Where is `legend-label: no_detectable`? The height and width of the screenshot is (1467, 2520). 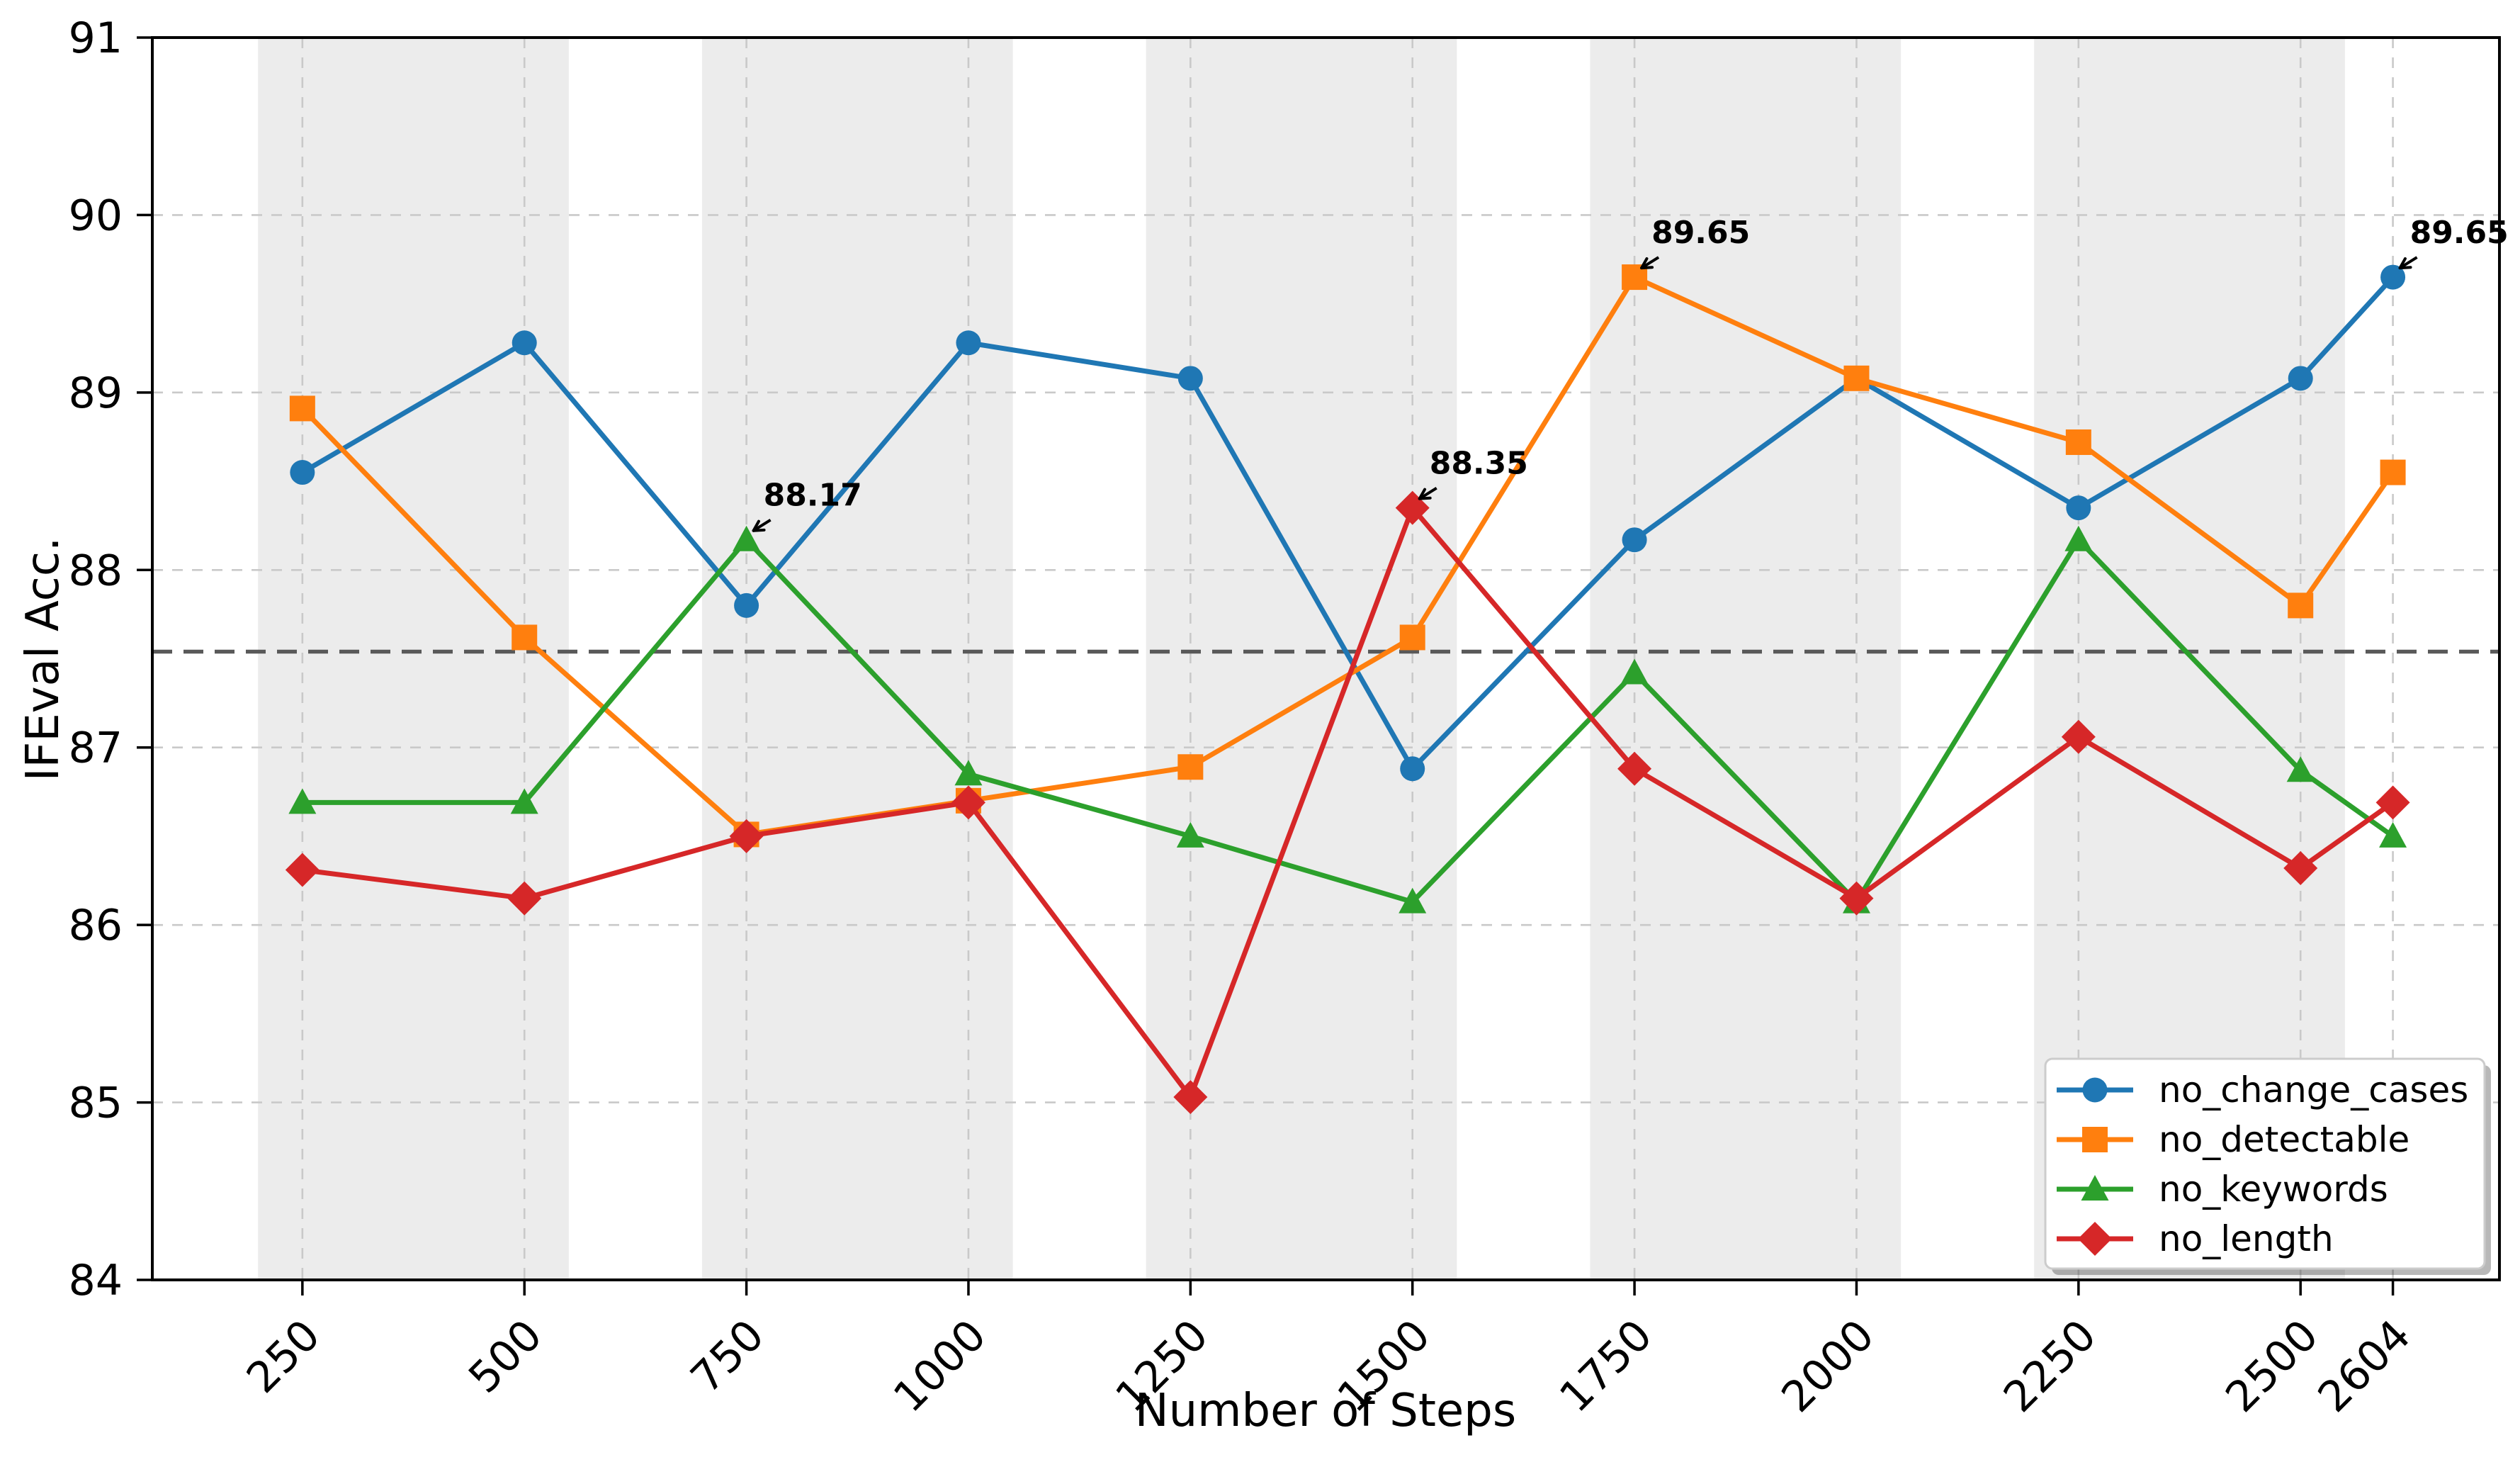 legend-label: no_detectable is located at coordinates (2284, 1139).